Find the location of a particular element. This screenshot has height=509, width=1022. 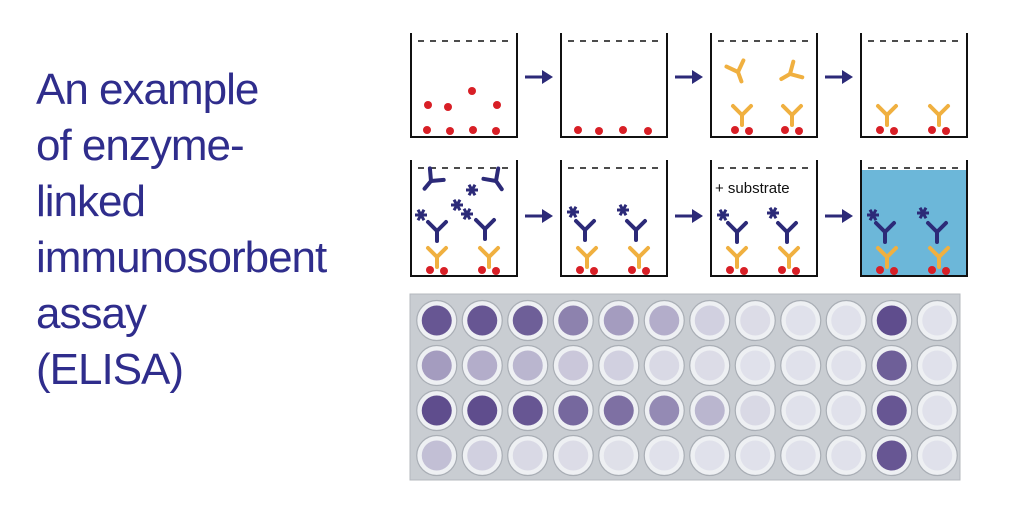

title-line: linked is located at coordinates (91, 201).